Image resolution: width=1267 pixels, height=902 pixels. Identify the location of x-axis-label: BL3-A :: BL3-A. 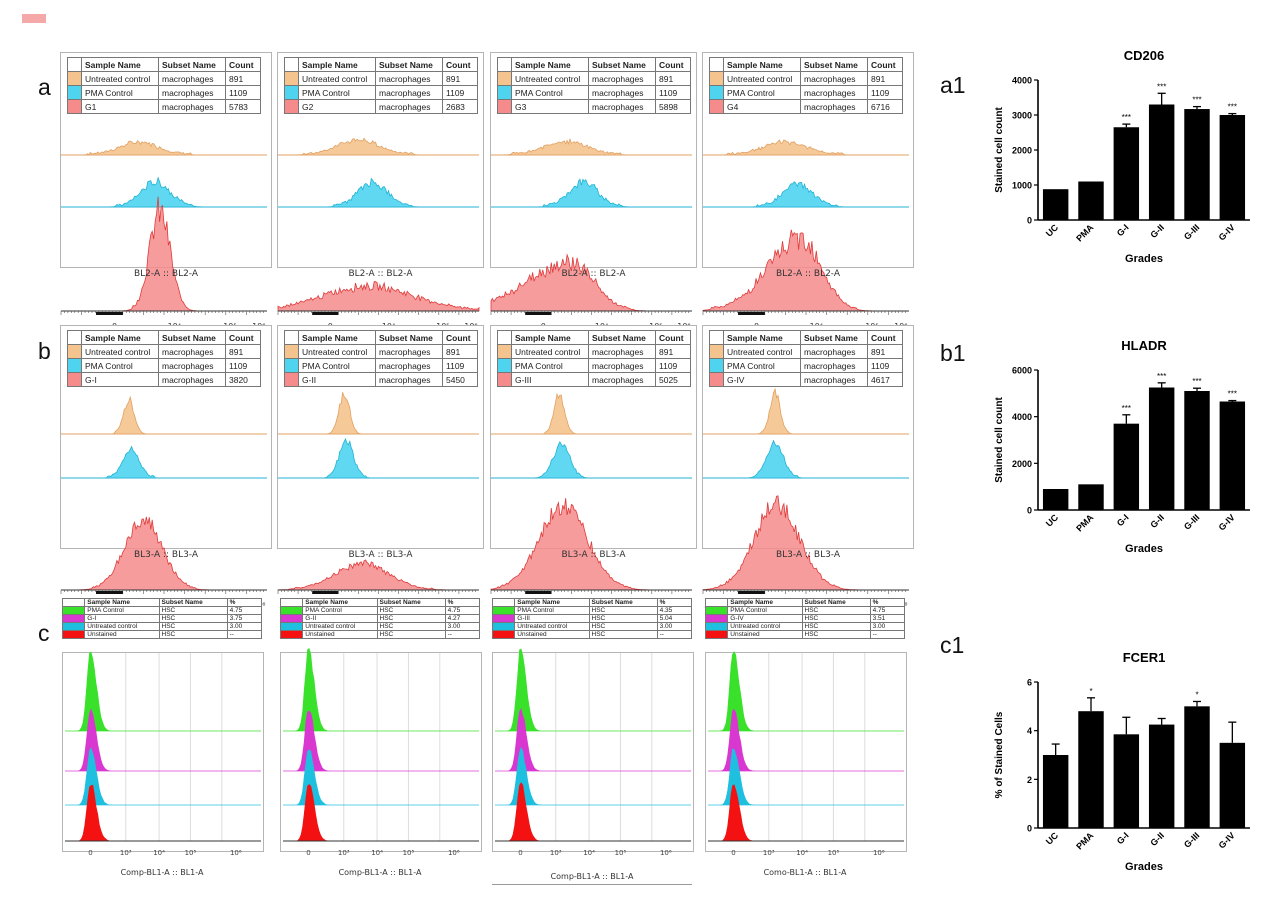
(808, 555).